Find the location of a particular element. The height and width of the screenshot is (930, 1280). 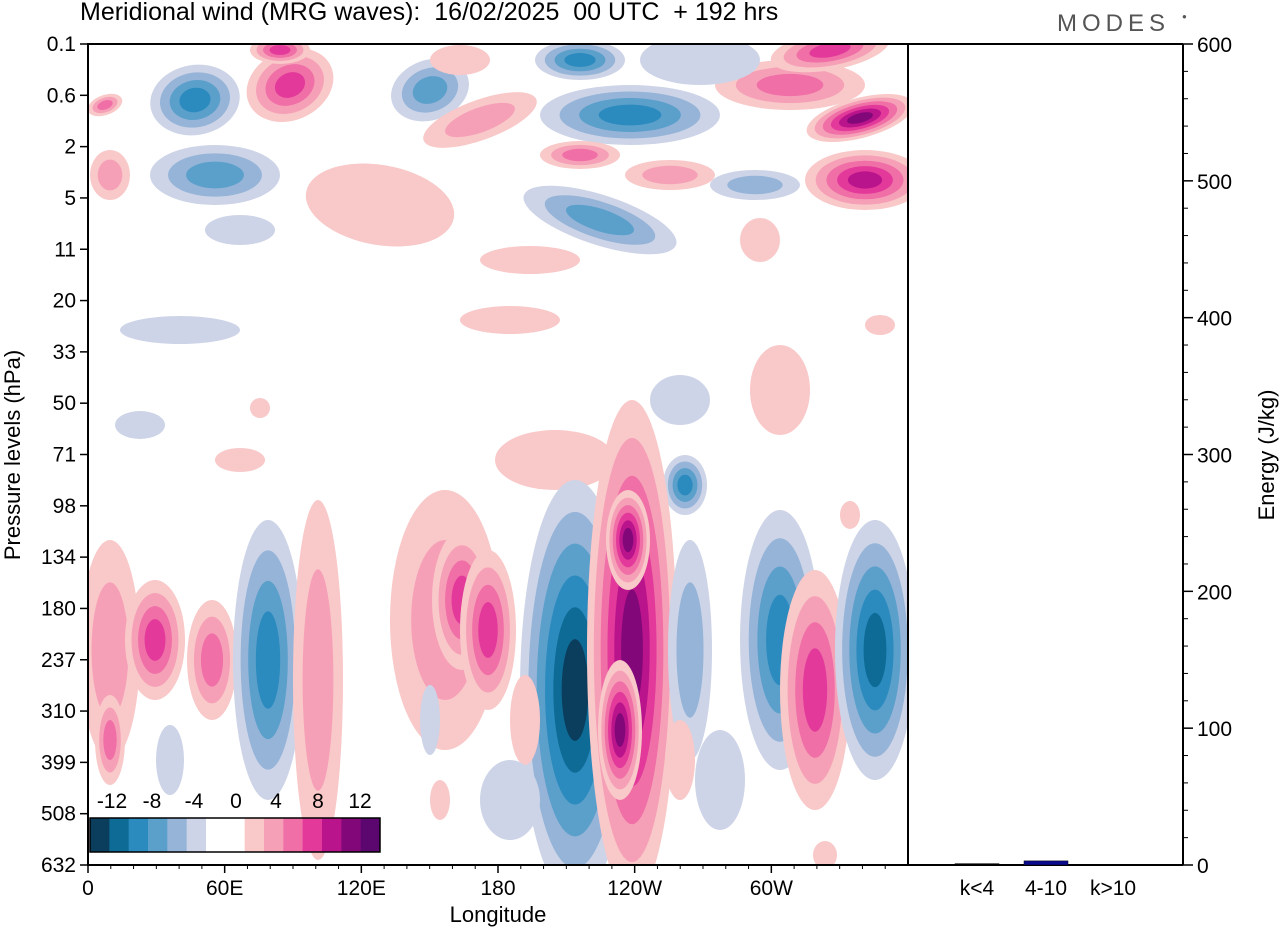

y-tick-label: 20 is located at coordinates (64, 301).